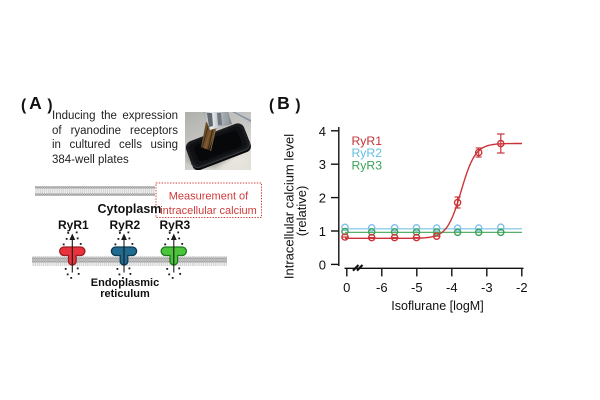 This screenshot has width=600, height=400. What do you see at coordinates (208, 211) in the screenshot?
I see `svg-text: intracellular calcium` at bounding box center [208, 211].